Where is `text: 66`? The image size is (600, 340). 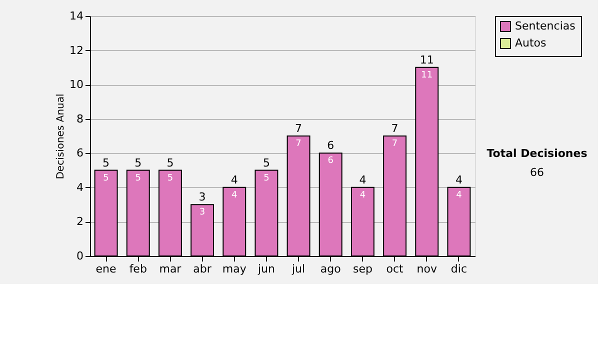 text: 66 is located at coordinates (537, 172).